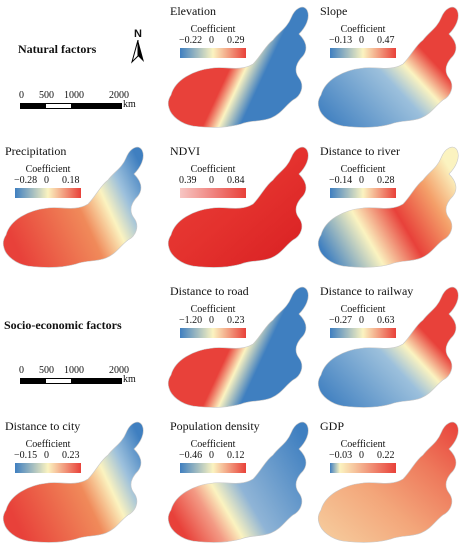  I want to click on panel-title: Distance to river, so click(360, 151).